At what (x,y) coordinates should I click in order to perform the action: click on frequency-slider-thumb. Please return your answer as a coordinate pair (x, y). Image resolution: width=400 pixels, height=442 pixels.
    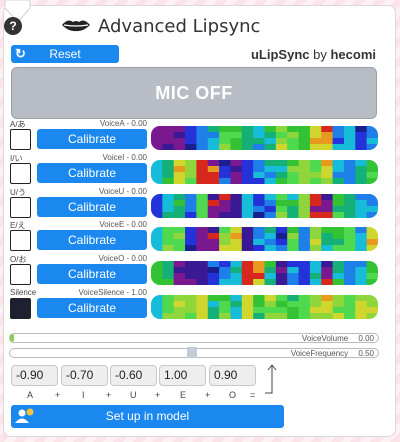
    Looking at the image, I should click on (192, 352).